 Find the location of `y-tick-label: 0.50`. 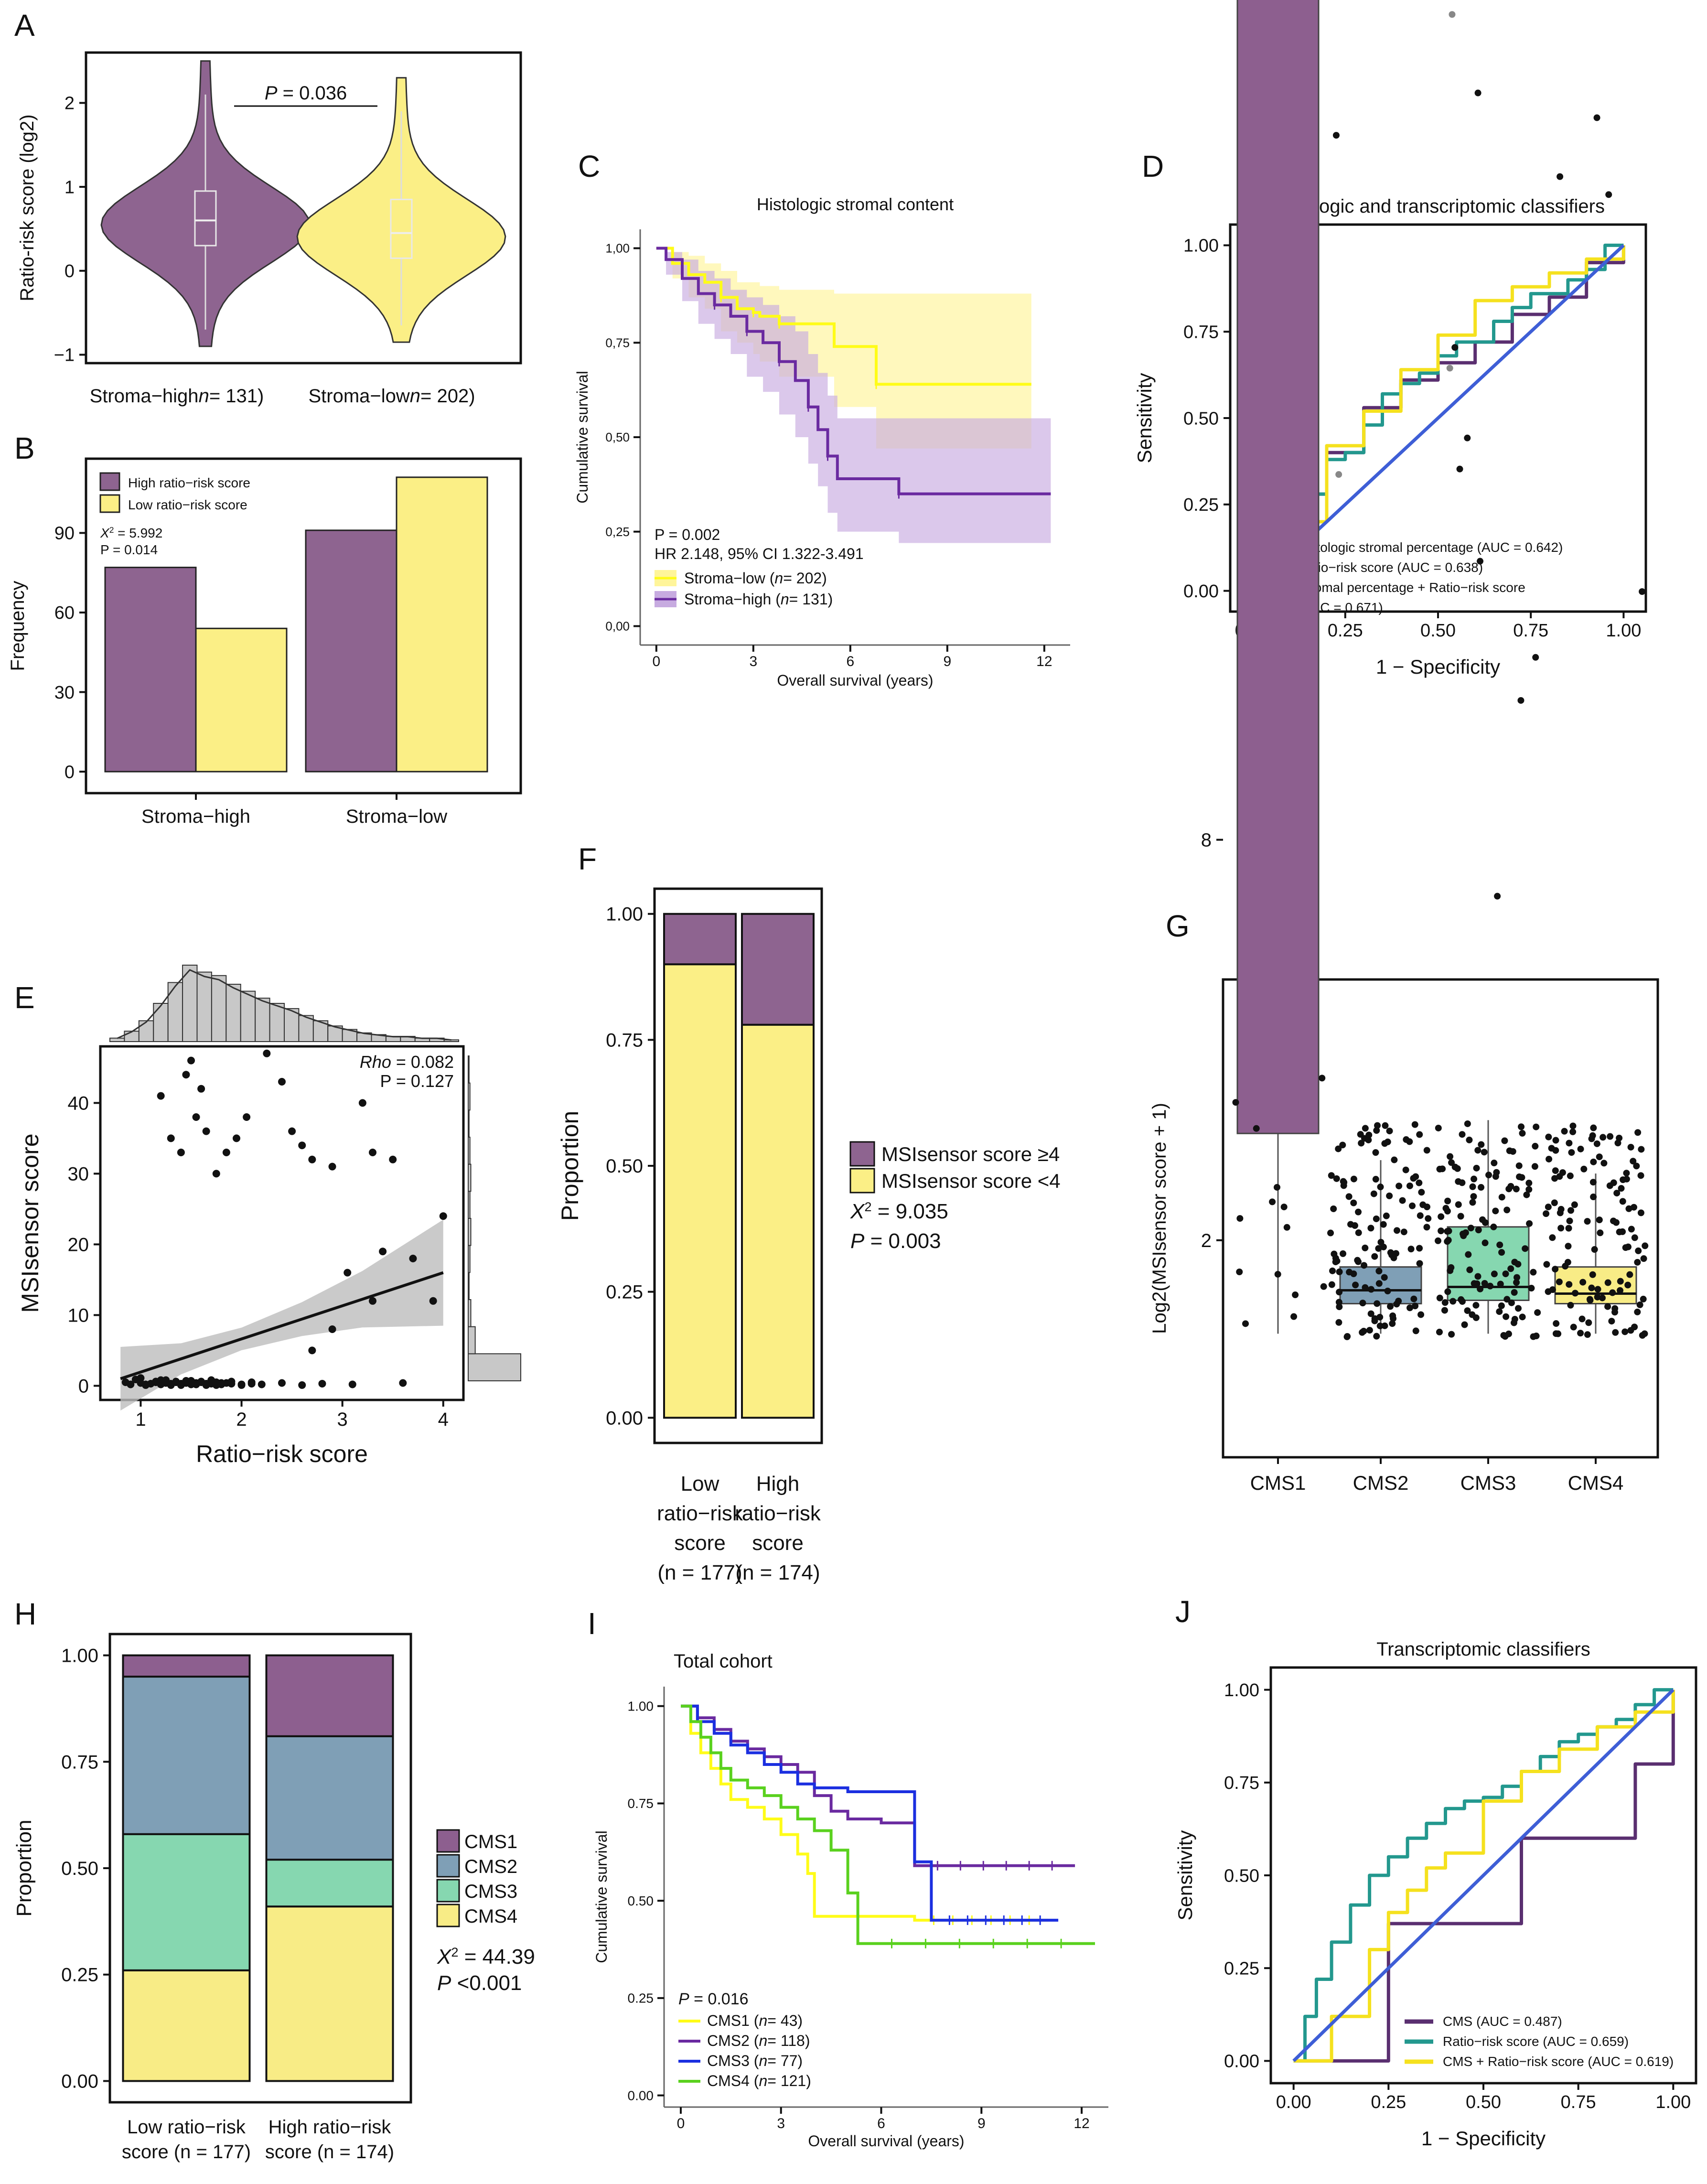

y-tick-label: 0.50 is located at coordinates (641, 1901).